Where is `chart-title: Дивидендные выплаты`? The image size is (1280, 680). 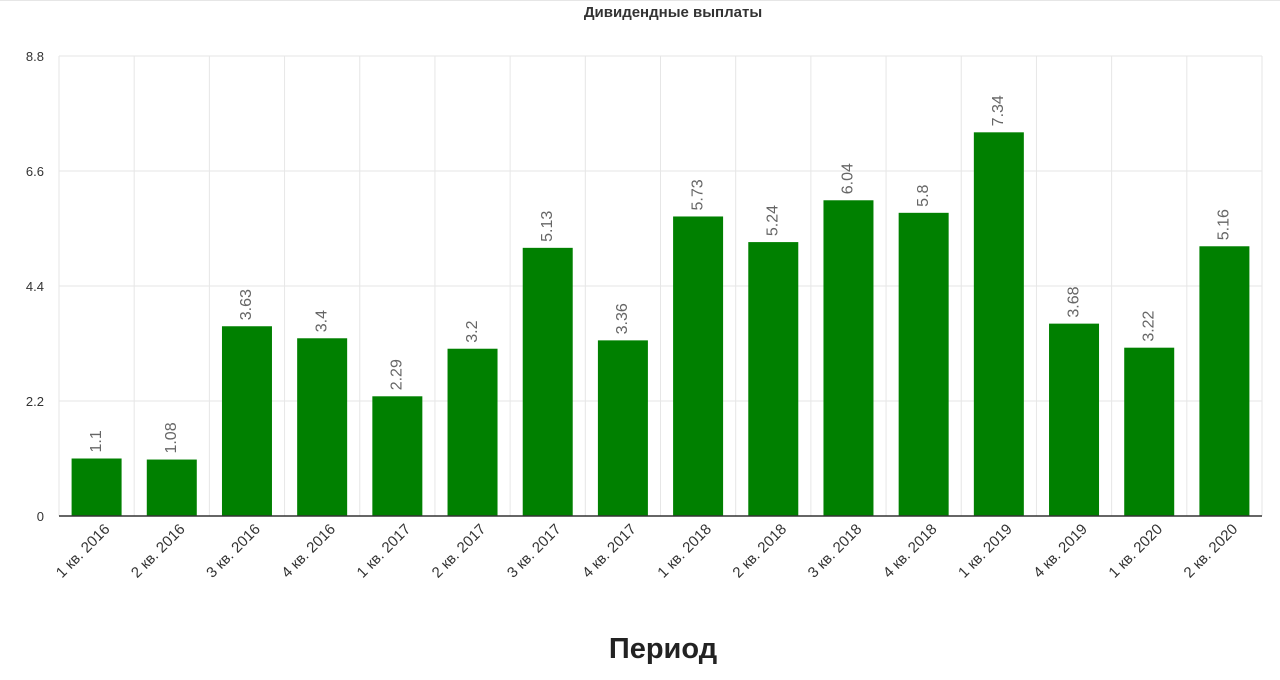
chart-title: Дивидендные выплаты is located at coordinates (673, 12).